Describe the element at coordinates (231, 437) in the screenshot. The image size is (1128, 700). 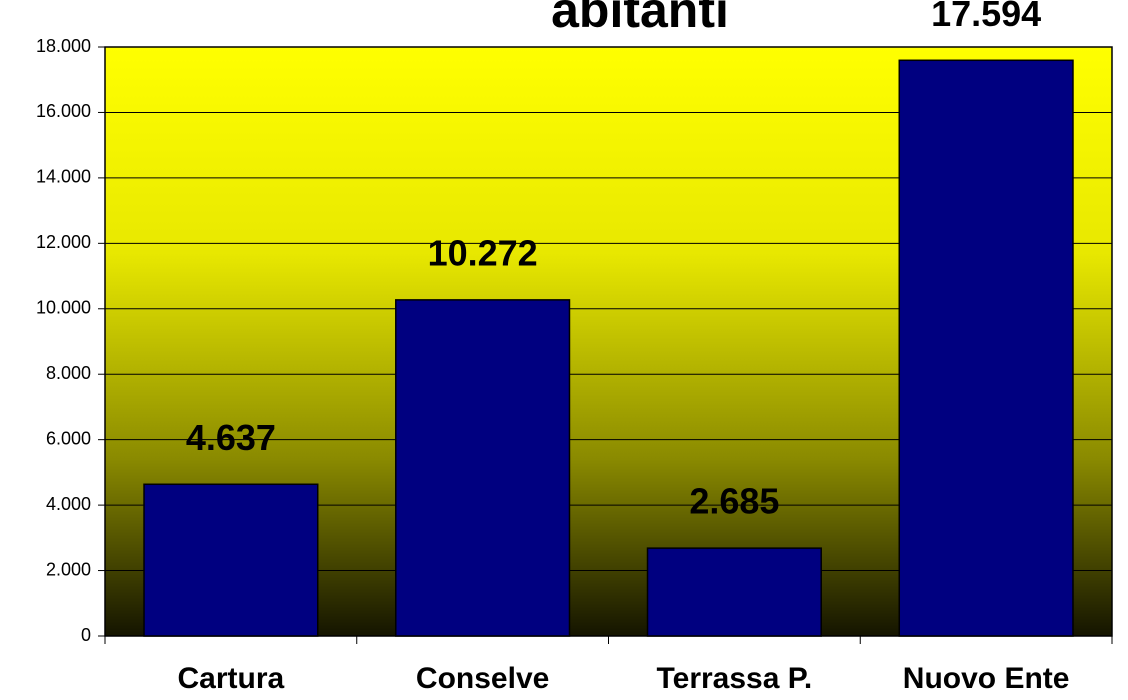
I see `value-label: 4.637` at that location.